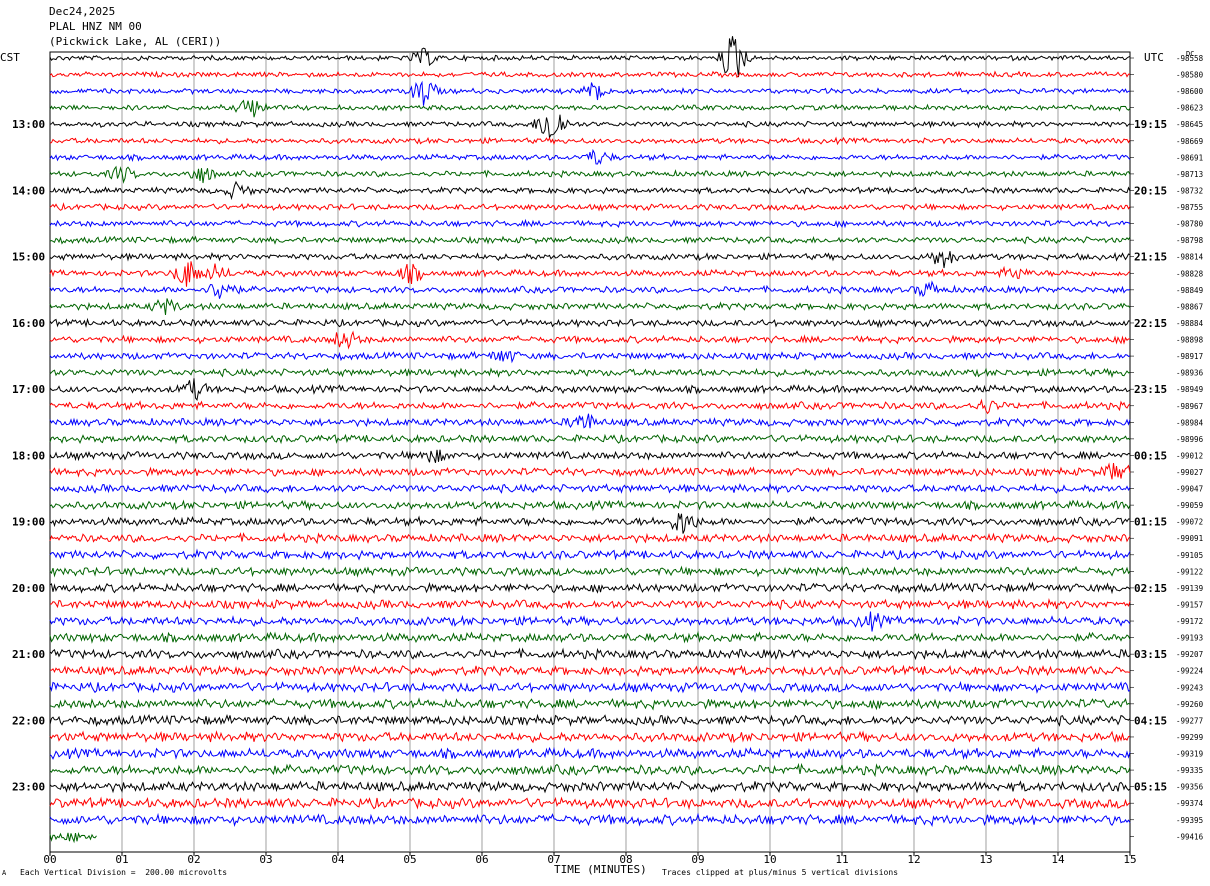 The width and height of the screenshot is (1210, 886). What do you see at coordinates (1190, 54) in the screenshot?
I see `dc-unit-label: DC` at bounding box center [1190, 54].